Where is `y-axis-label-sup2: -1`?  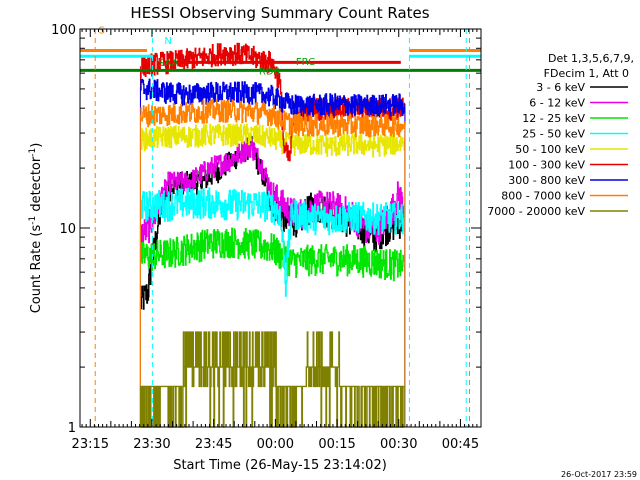 y-axis-label-sup2: -1 is located at coordinates (33, 152).